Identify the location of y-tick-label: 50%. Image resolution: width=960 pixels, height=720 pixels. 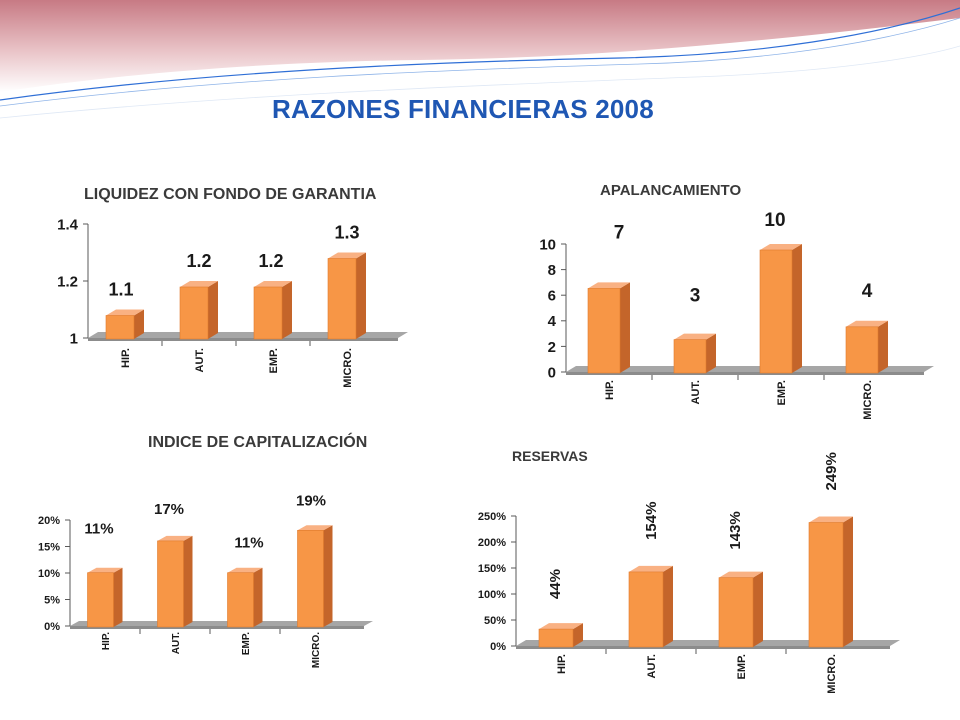
(495, 621).